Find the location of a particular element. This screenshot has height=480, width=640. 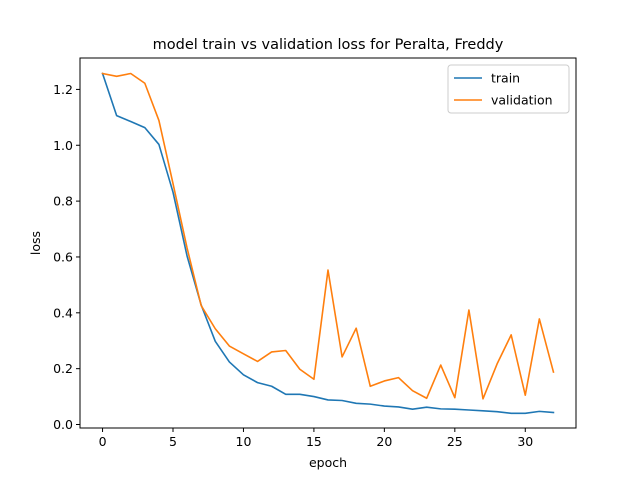

x-axis-label: epoch is located at coordinates (328, 462).